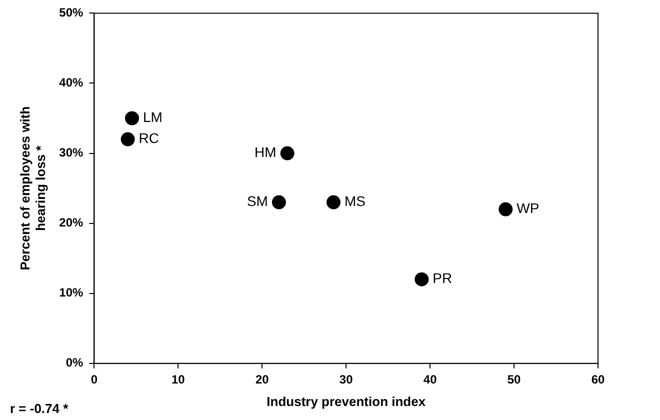 The width and height of the screenshot is (660, 420). I want to click on annotation: RC, so click(149, 138).